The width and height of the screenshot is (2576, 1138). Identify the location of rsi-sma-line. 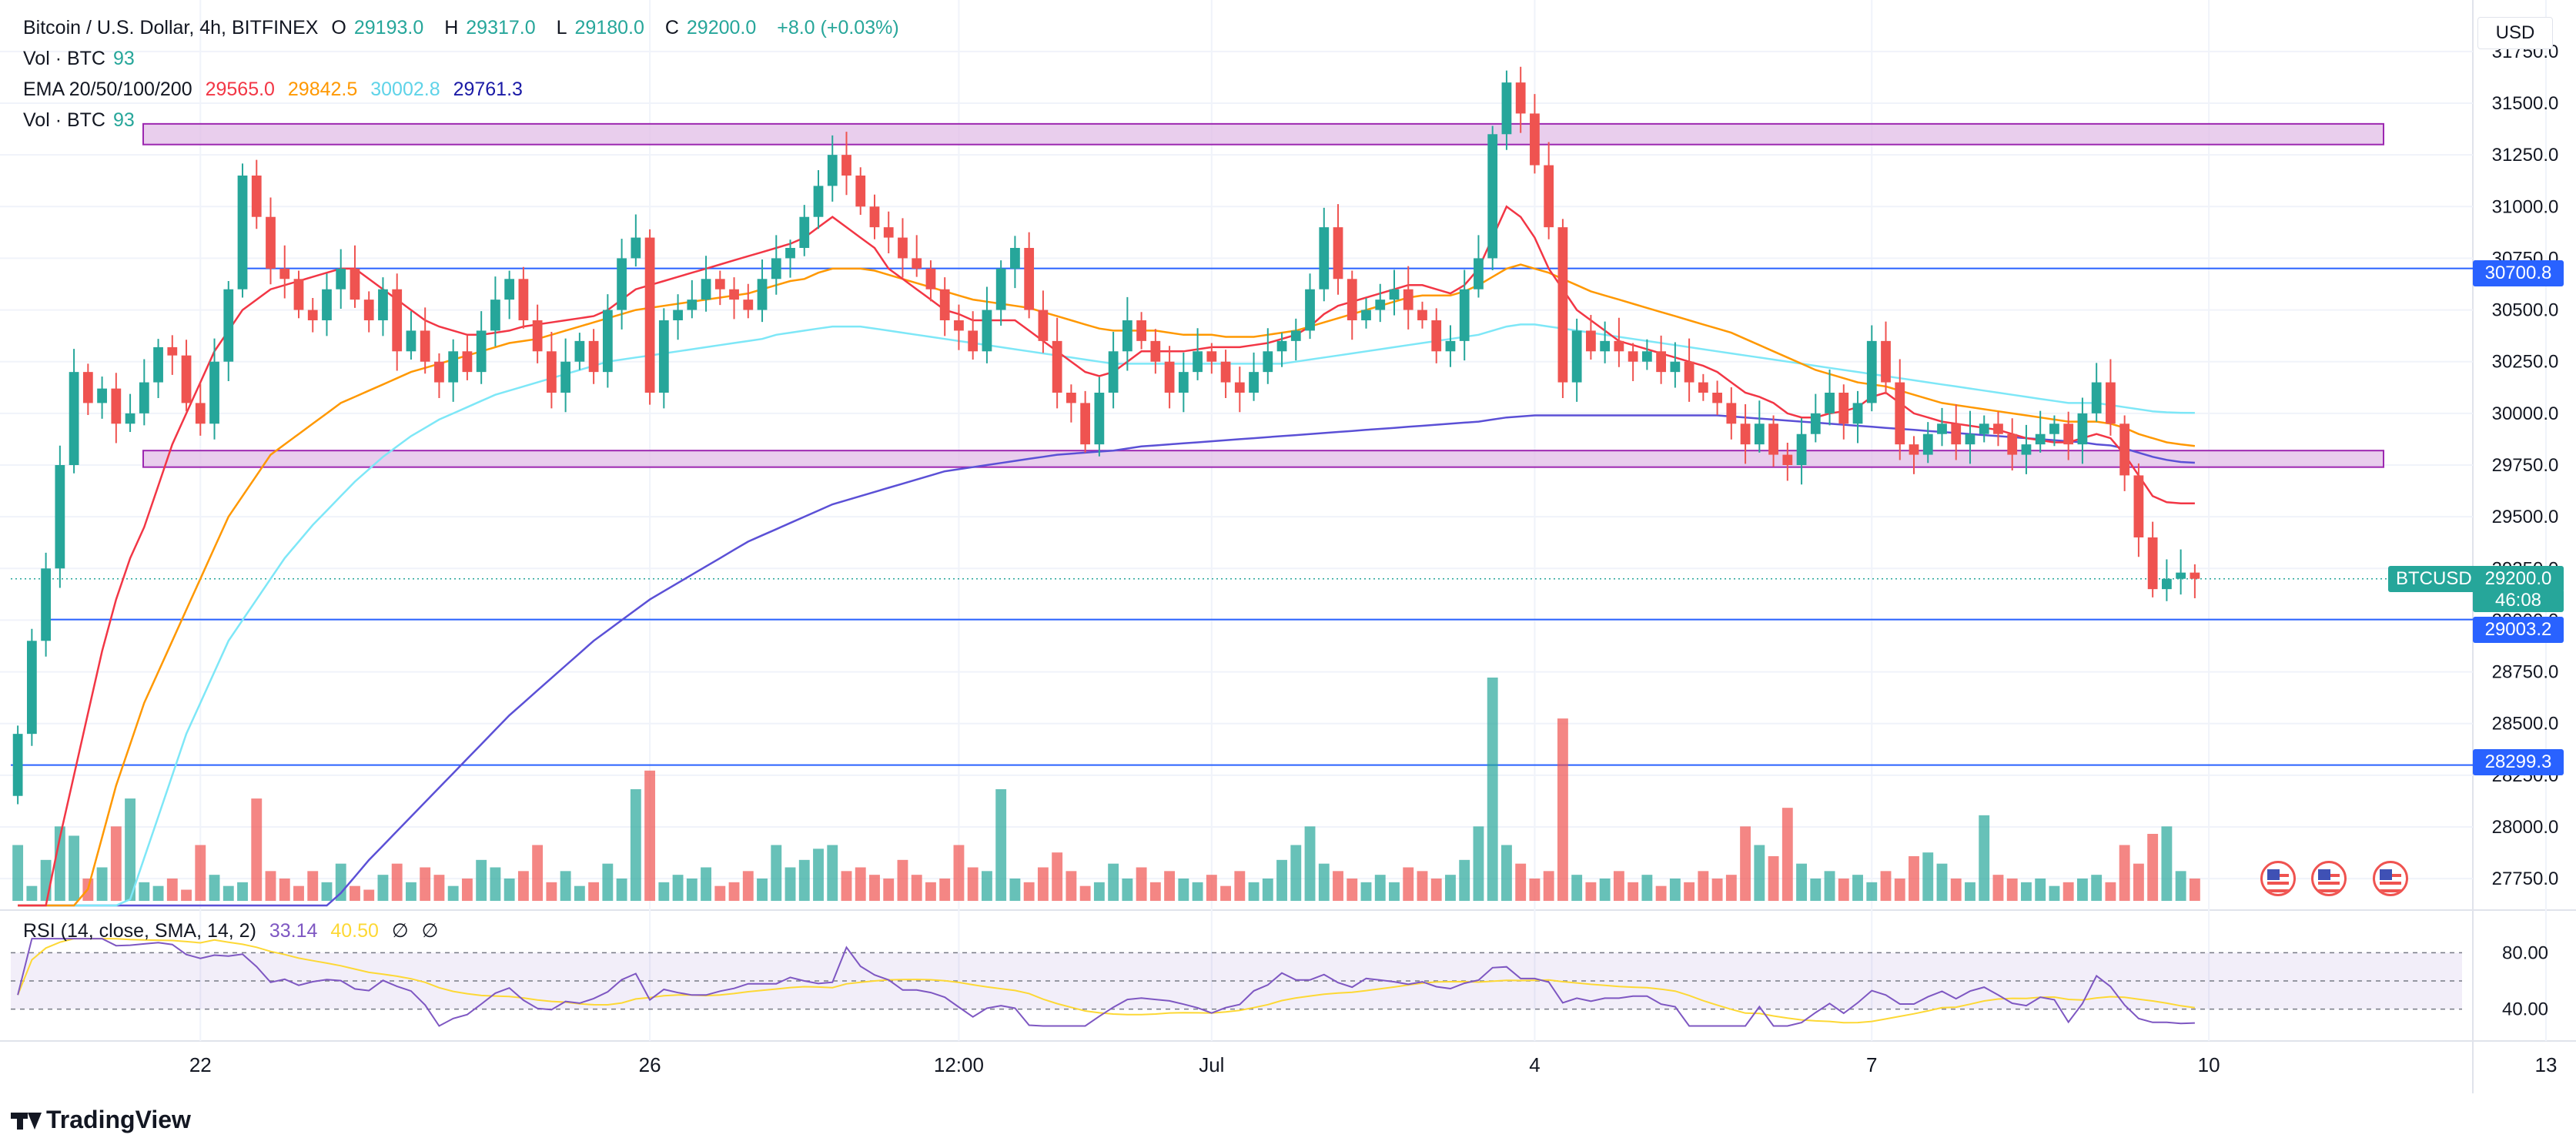
(1106, 981).